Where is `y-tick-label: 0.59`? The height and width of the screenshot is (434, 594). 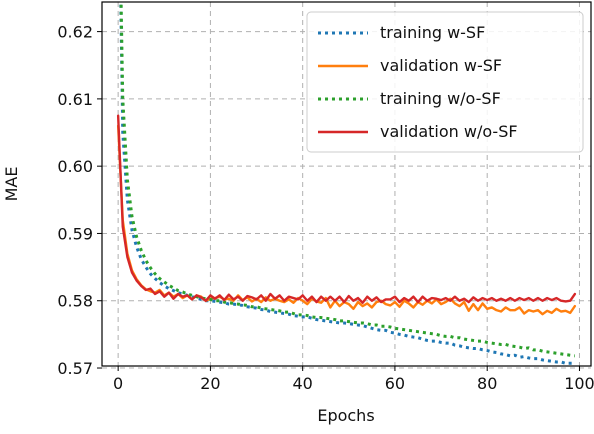
y-tick-label: 0.59 is located at coordinates (75, 233).